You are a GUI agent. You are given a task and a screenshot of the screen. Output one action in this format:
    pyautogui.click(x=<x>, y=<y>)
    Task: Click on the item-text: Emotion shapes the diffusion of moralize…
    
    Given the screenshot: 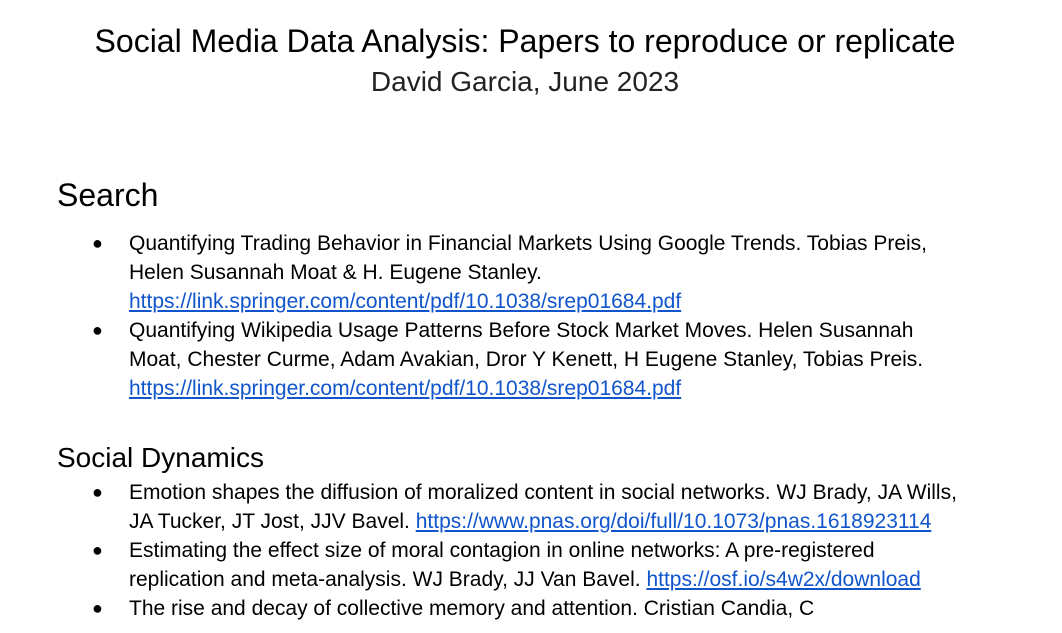 What is the action you would take?
    pyautogui.click(x=543, y=506)
    